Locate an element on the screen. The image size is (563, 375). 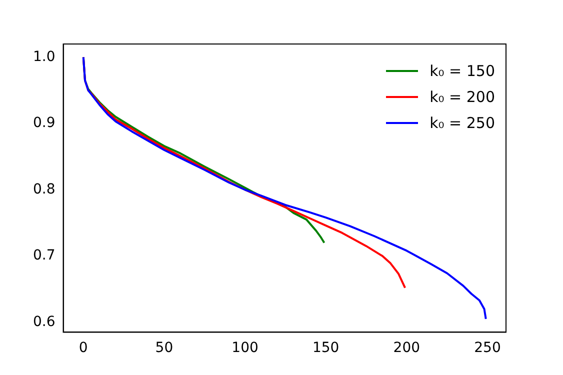
legend-label: k₀ = 150 is located at coordinates (462, 71).